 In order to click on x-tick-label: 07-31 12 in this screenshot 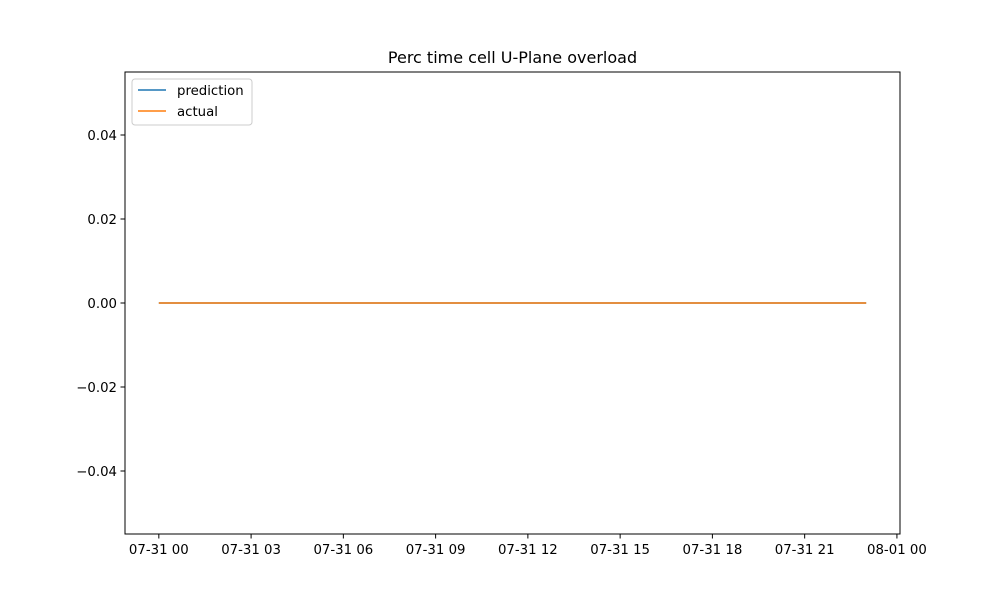, I will do `click(528, 550)`.